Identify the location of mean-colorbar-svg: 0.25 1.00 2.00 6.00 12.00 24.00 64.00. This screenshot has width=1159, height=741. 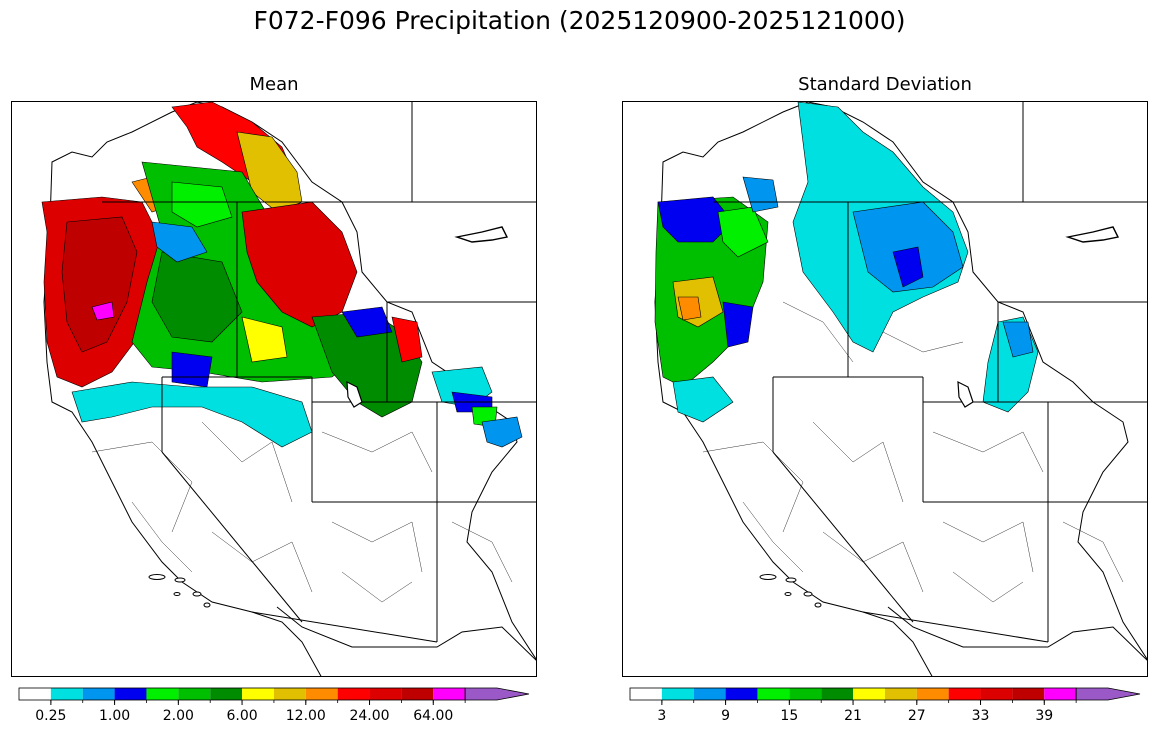
(274, 705).